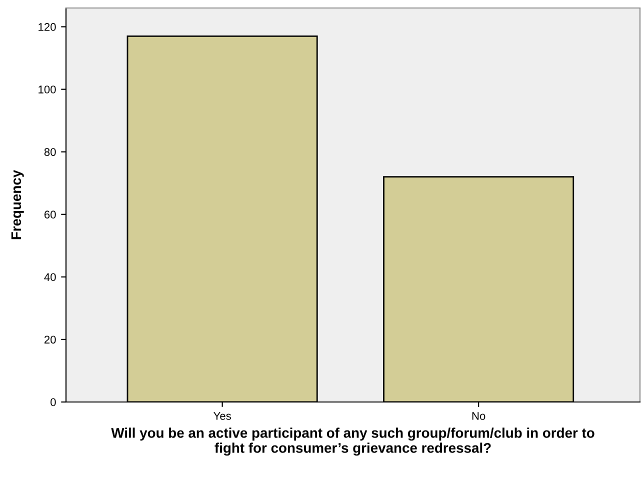 The image size is (641, 479). I want to click on x-tick-label: No, so click(479, 416).